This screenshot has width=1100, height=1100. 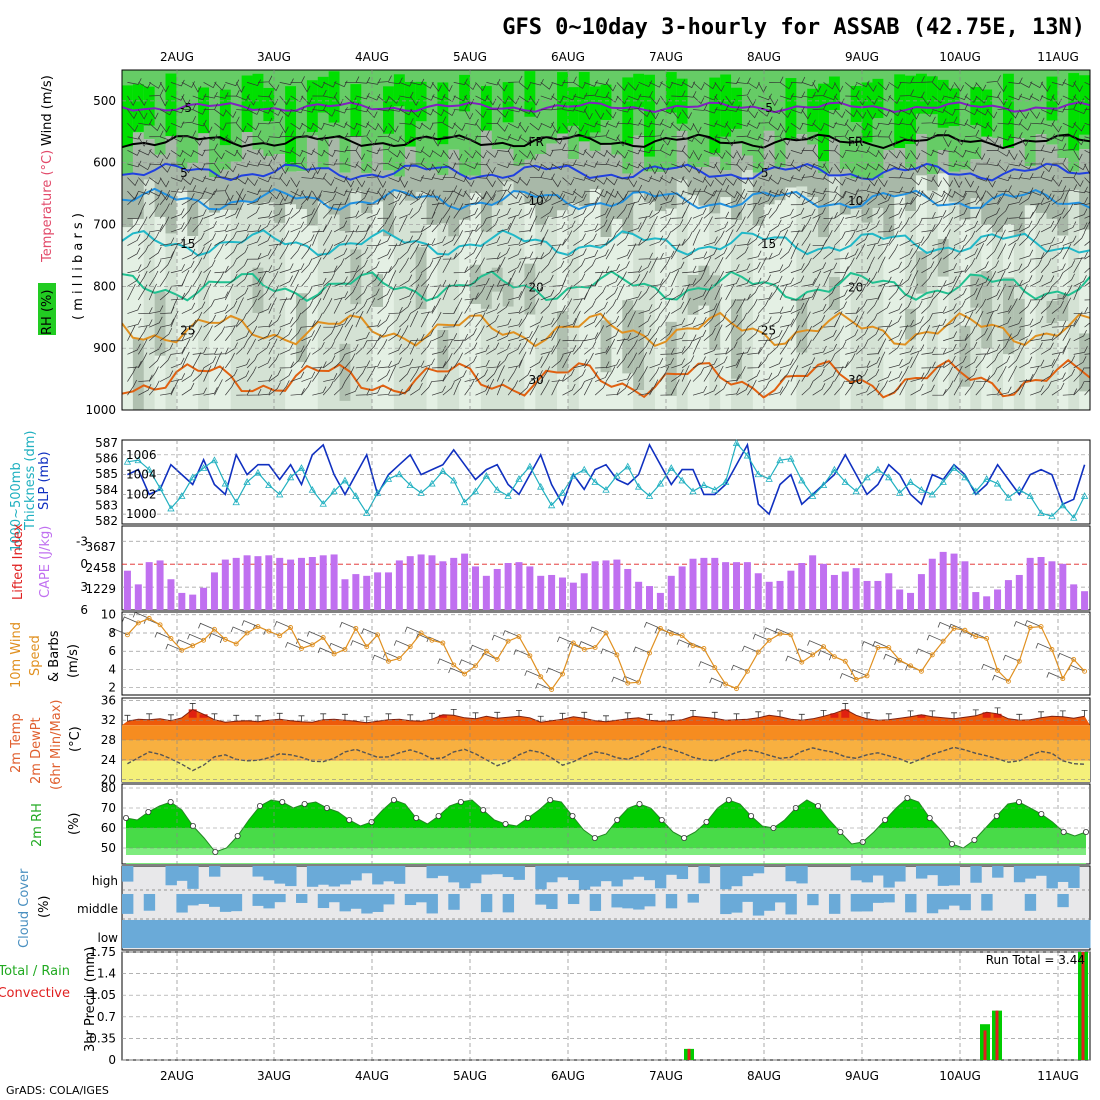 What do you see at coordinates (855, 201) in the screenshot?
I see `isotherm-label: 10` at bounding box center [855, 201].